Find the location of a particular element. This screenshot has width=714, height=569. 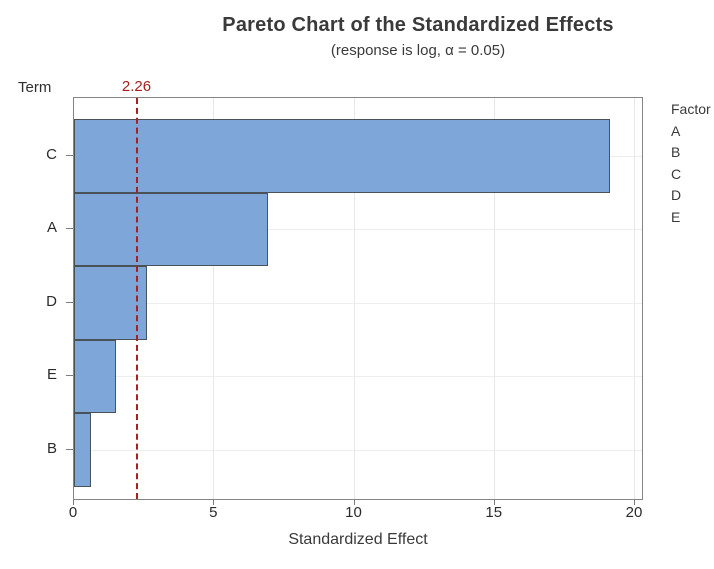

legend-title: Factor is located at coordinates (691, 109).